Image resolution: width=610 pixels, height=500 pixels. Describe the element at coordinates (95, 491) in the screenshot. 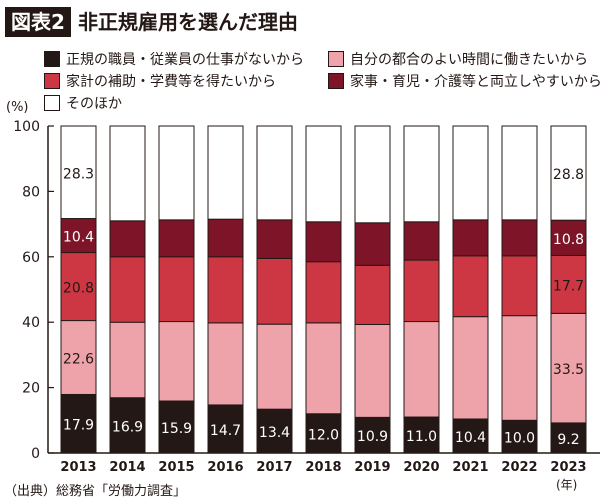

I see `source-note: （出典）総務省「労働力調査」` at that location.